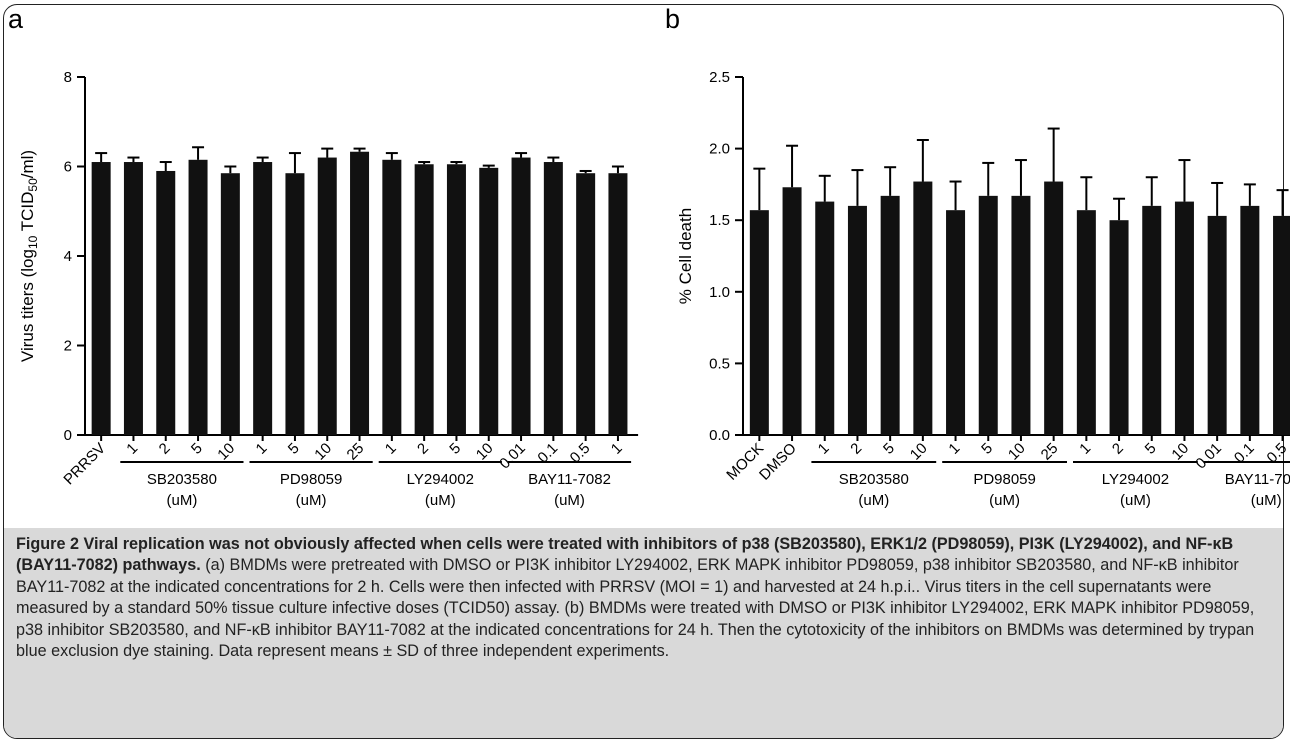 Image resolution: width=1290 pixels, height=744 pixels. What do you see at coordinates (685, 256) in the screenshot?
I see `y-axis-title: % Cell death` at bounding box center [685, 256].